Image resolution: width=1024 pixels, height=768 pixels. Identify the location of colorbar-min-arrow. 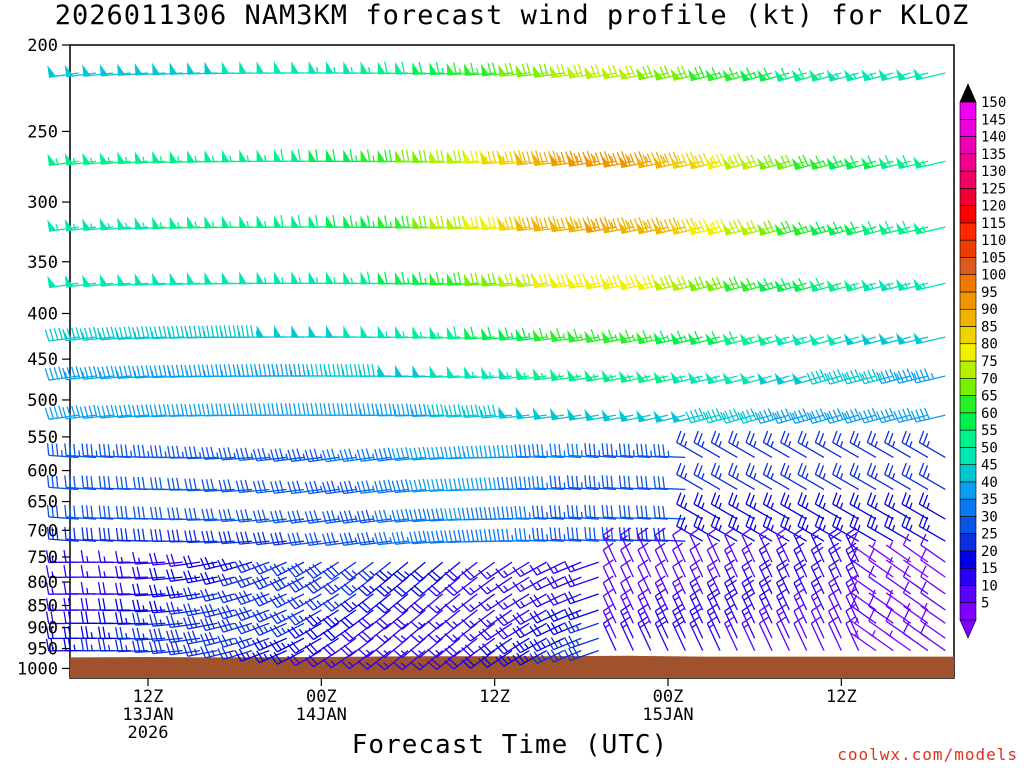
(968, 629).